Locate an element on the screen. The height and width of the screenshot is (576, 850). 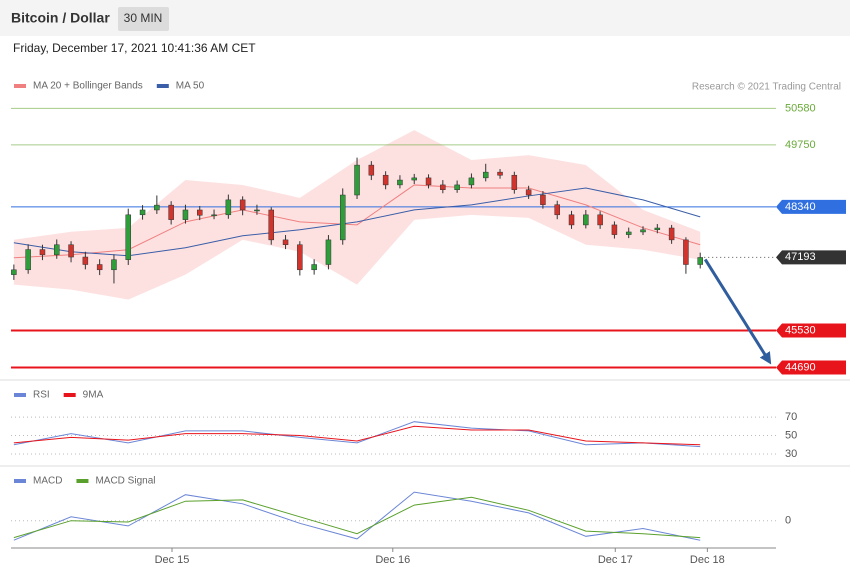
x-tick-label: Dec 17 is located at coordinates (615, 560).